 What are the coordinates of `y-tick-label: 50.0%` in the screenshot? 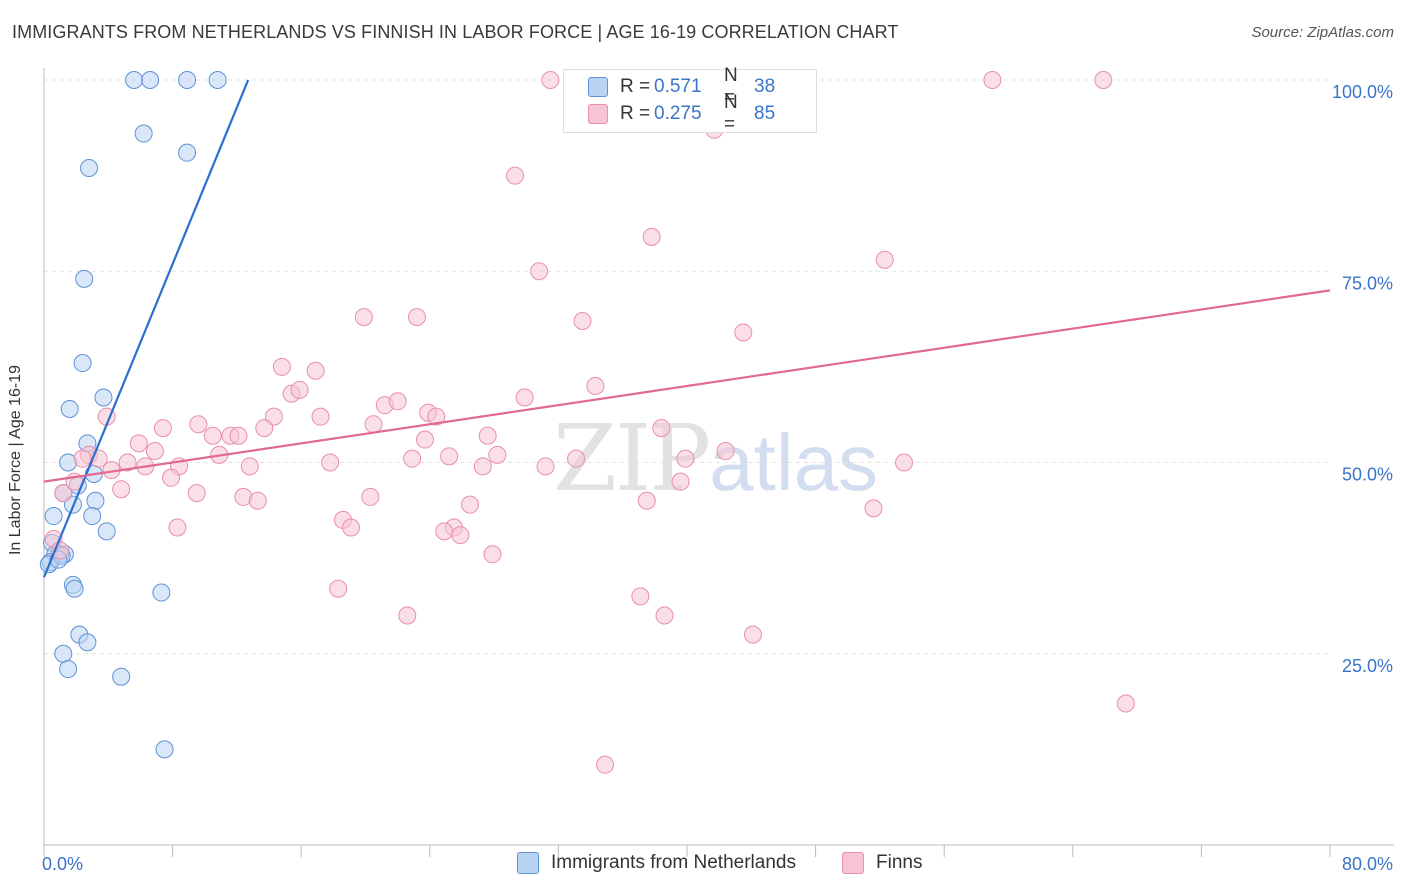 It's located at (1367, 475).